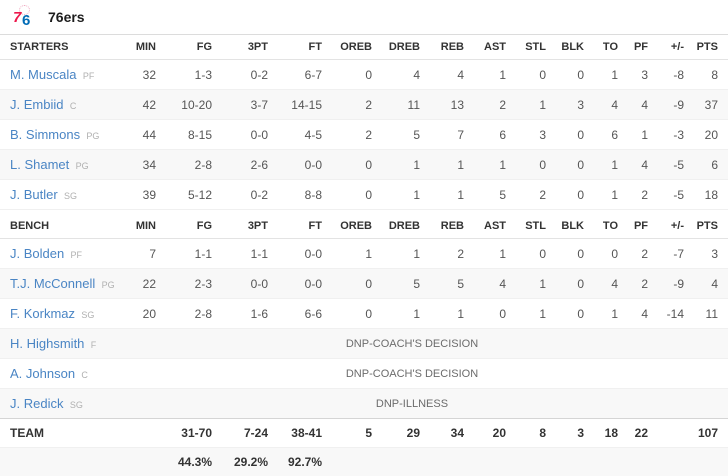 The image size is (728, 476). What do you see at coordinates (611, 135) in the screenshot?
I see `stat-to: 6` at bounding box center [611, 135].